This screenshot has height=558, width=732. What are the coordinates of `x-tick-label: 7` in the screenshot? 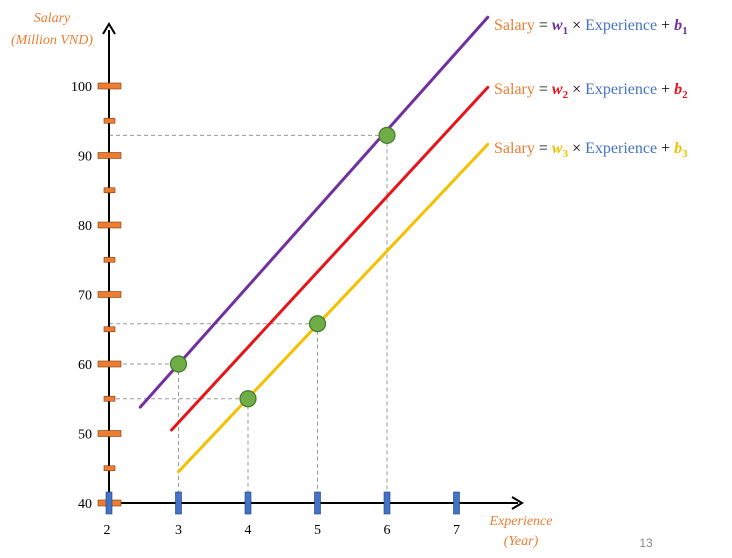 It's located at (456, 530).